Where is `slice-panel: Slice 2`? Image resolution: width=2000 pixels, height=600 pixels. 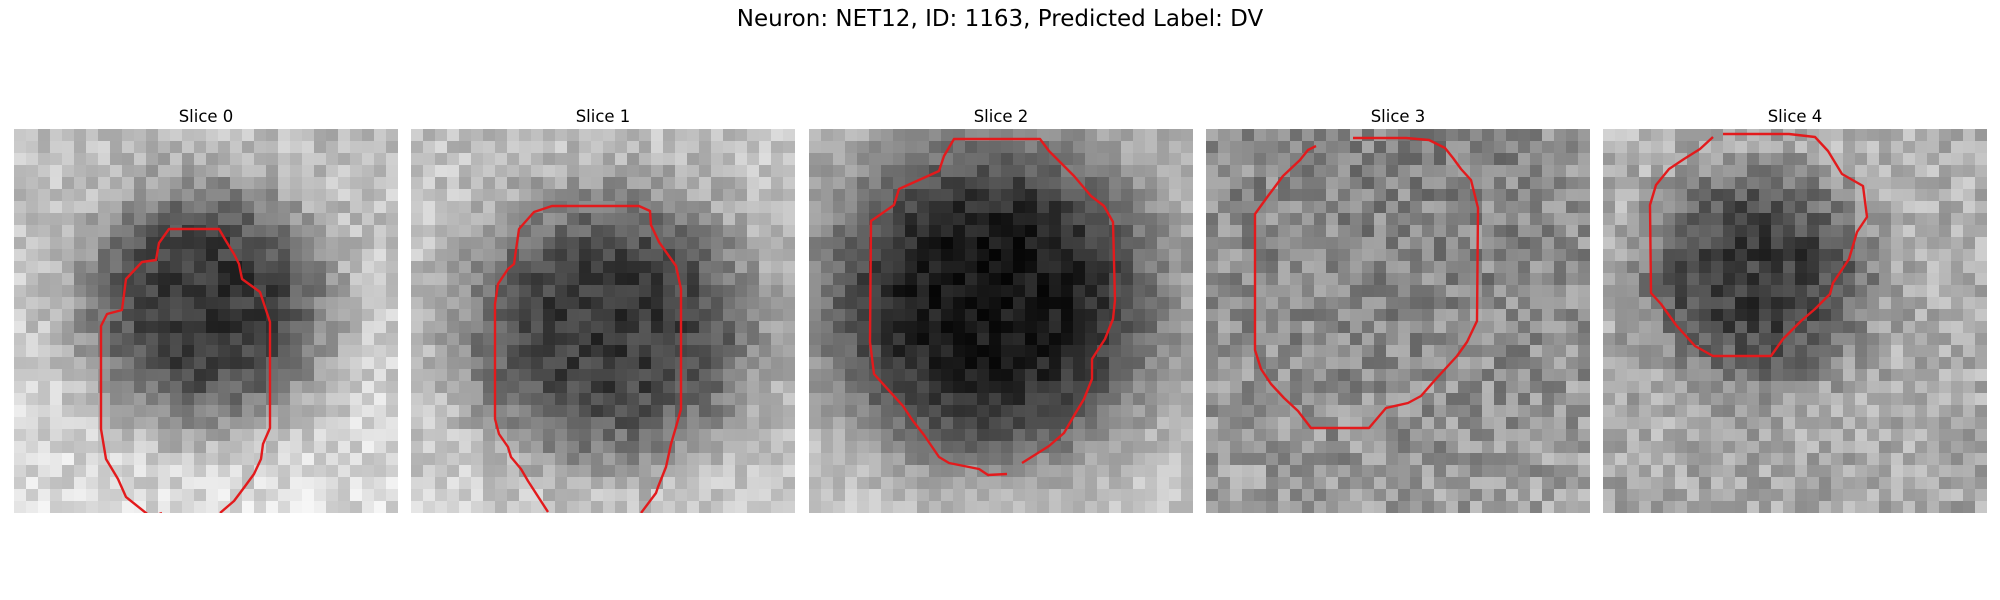
slice-panel: Slice 2 is located at coordinates (1001, 309).